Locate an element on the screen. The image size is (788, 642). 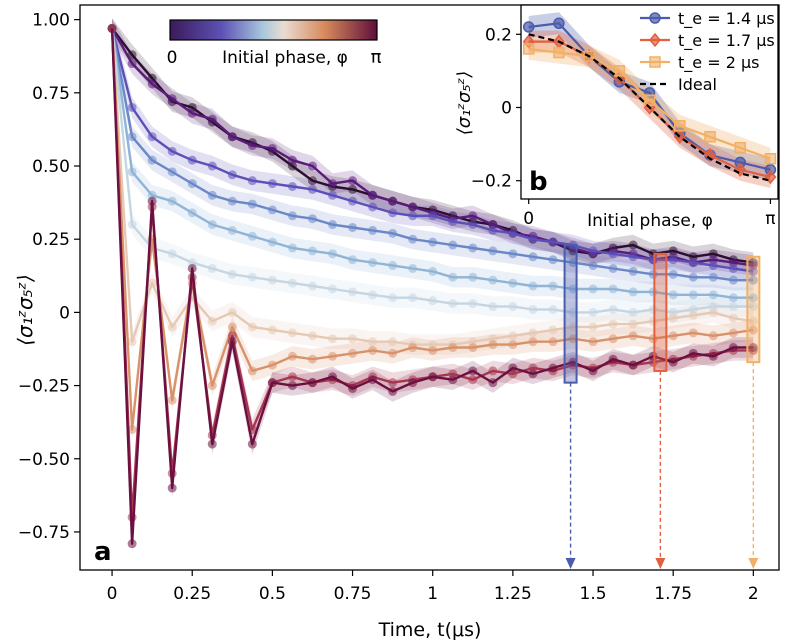
a-highlight-boxes is located at coordinates (662, 406).